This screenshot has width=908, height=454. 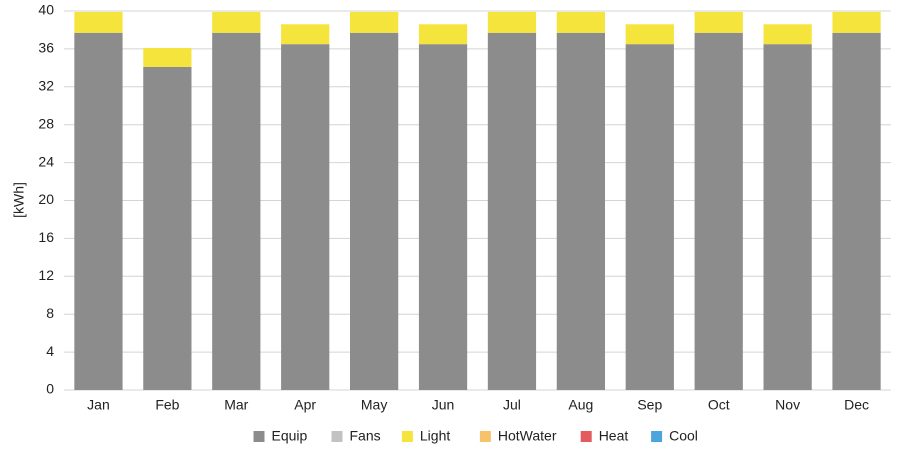 I want to click on x-tick-label: Jun, so click(x=443, y=405).